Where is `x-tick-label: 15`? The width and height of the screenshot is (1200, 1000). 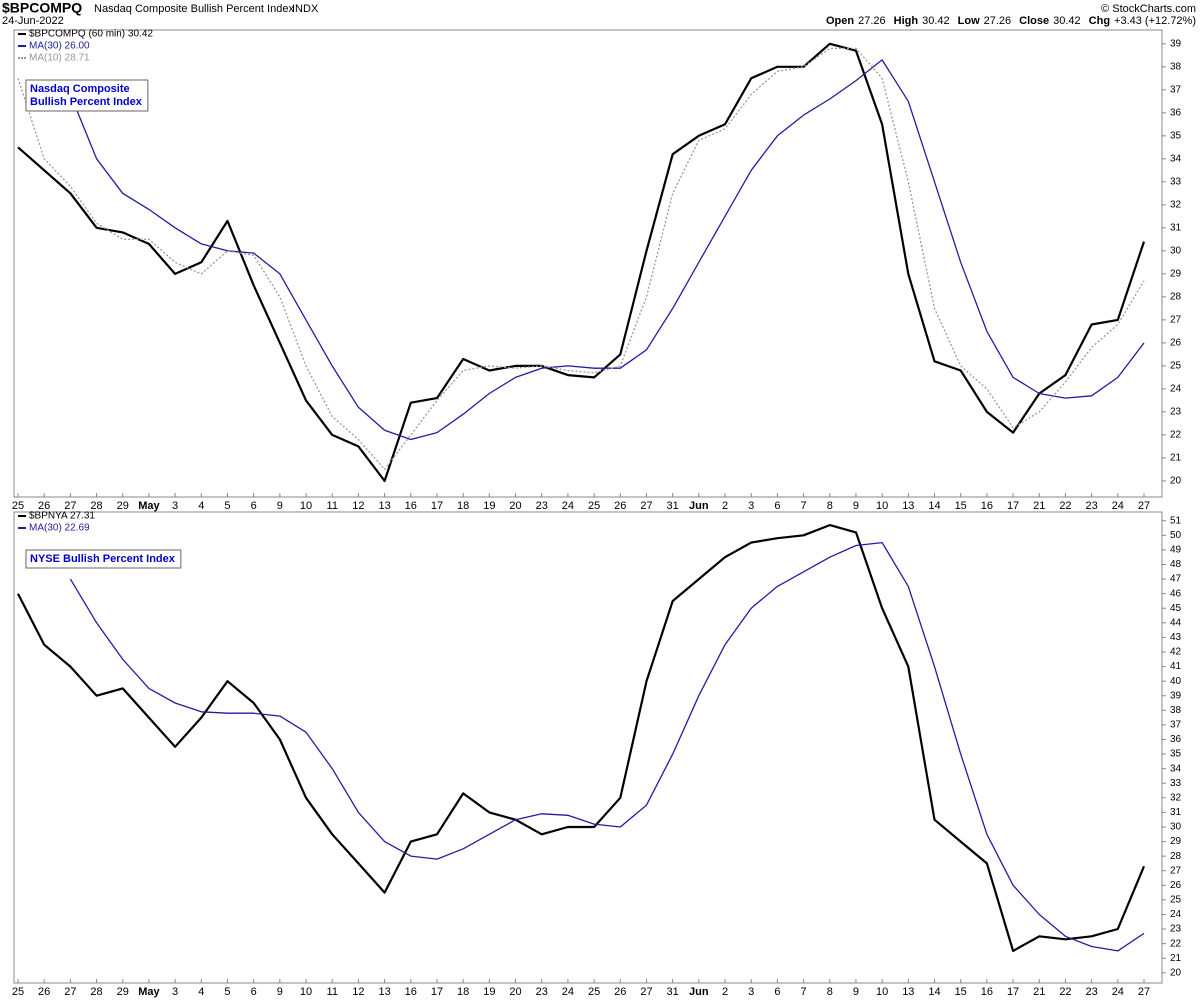 x-tick-label: 15 is located at coordinates (961, 506).